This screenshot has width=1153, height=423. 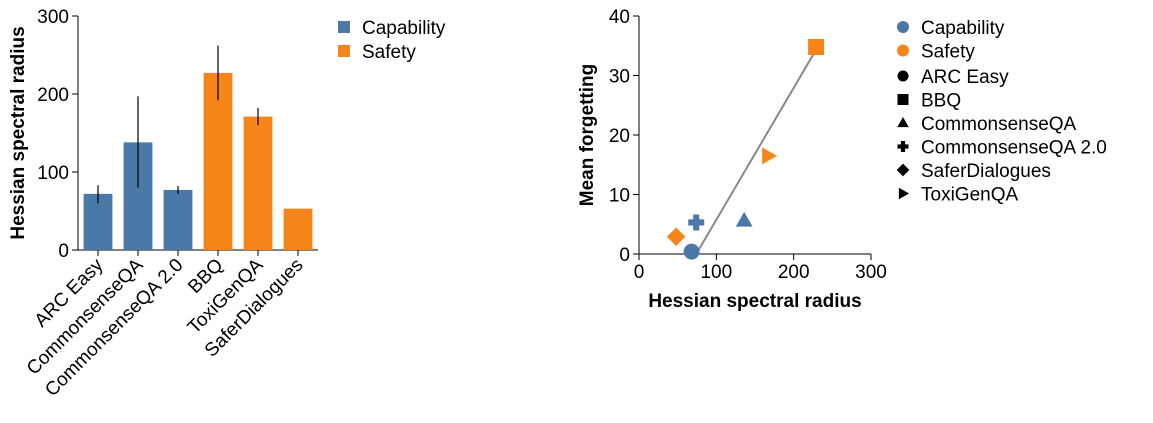 I want to click on scatter-legend-label: CommonsenseQA 2.0, so click(x=1014, y=148).